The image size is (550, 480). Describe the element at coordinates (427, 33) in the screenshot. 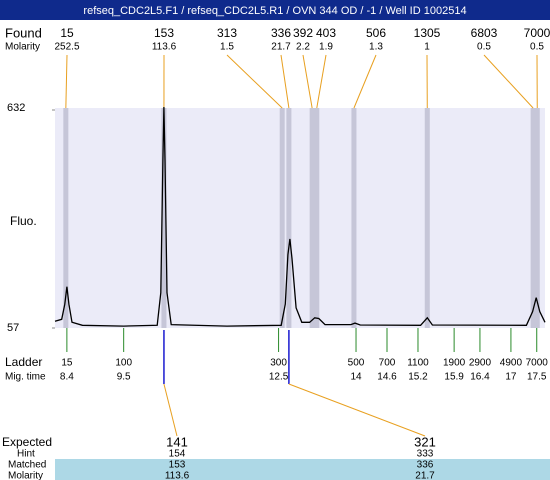

I see `found-size: 1305` at that location.